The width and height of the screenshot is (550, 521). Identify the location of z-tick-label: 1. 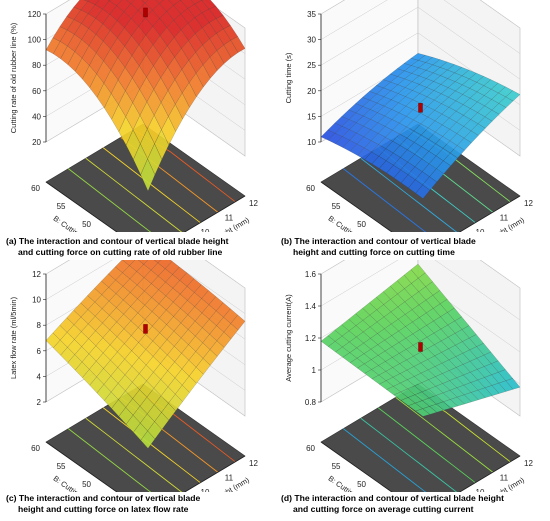
(314, 370).